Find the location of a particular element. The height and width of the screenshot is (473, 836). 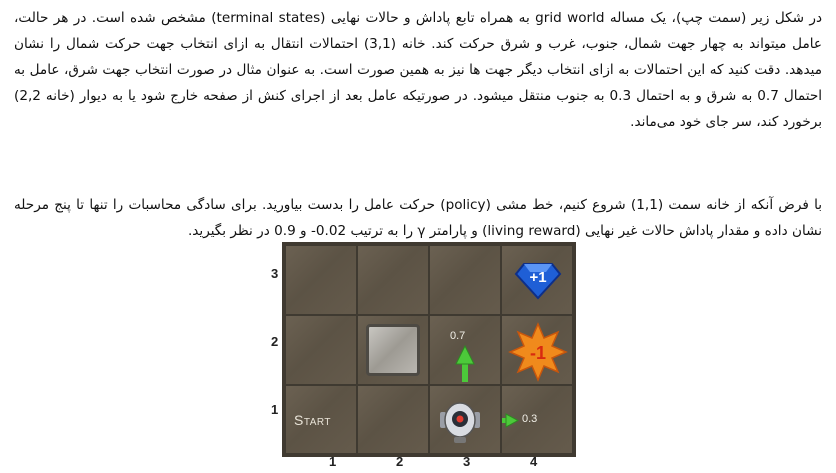

start-label: Start is located at coordinates (313, 420).